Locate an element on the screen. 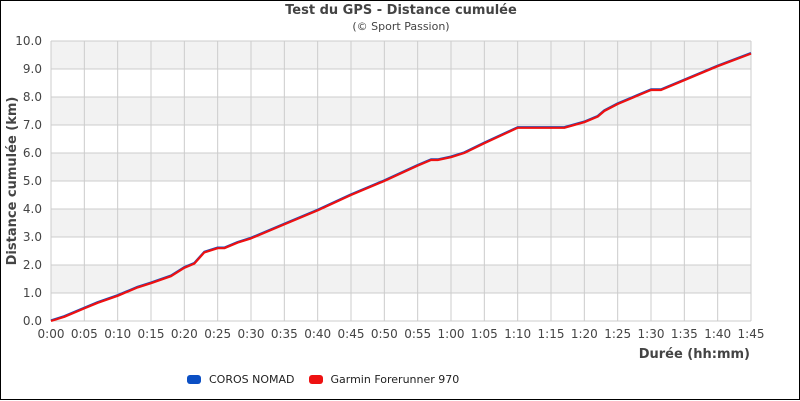 The width and height of the screenshot is (800, 401). svg-text: 0:45 is located at coordinates (351, 334).